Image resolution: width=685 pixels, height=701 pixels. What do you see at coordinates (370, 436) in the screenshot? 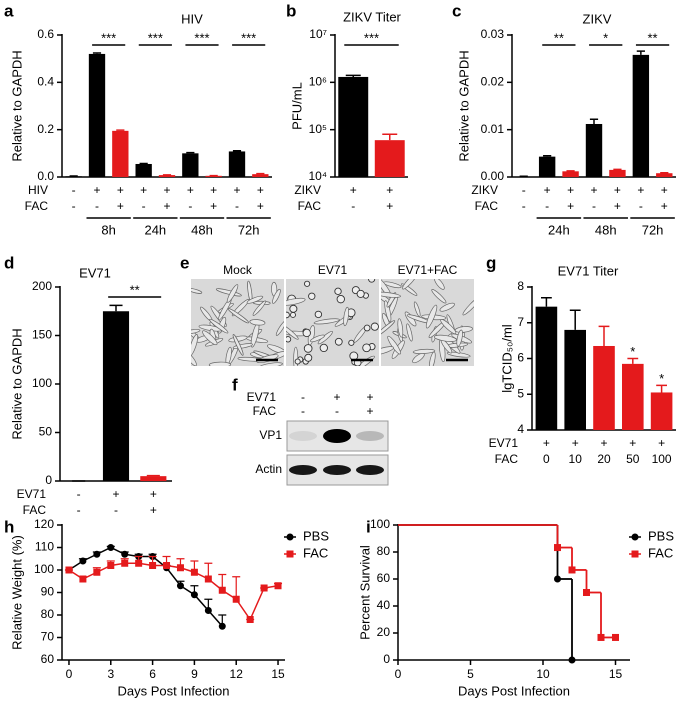
I see `blot-band` at bounding box center [370, 436].